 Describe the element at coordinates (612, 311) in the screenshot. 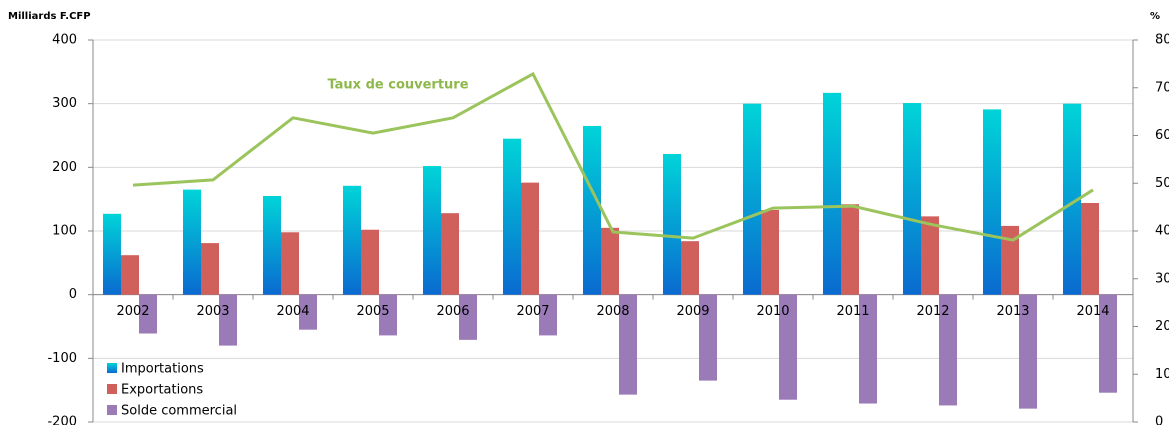

I see `x-tick-label: 2008` at that location.